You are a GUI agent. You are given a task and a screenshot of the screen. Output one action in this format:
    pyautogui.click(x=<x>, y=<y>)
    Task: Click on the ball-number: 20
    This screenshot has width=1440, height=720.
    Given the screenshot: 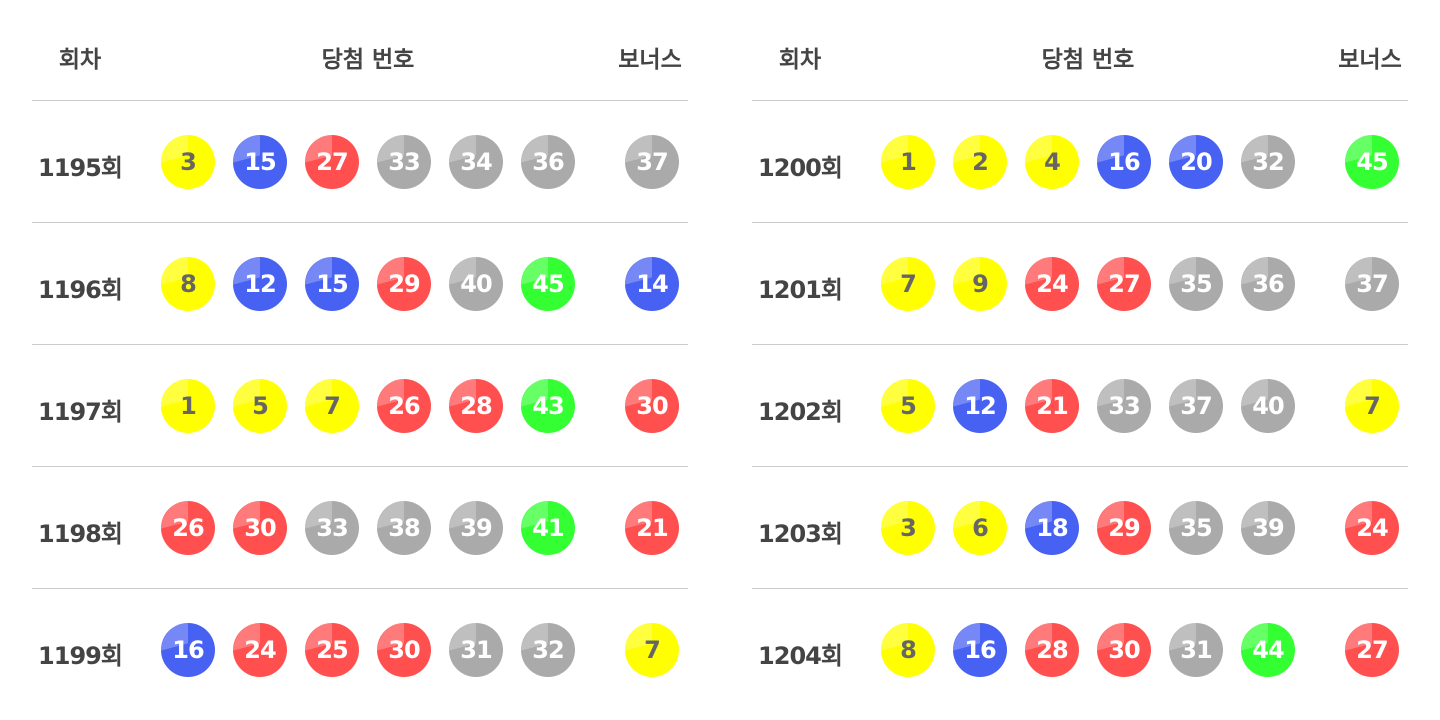 What is the action you would take?
    pyautogui.click(x=1196, y=162)
    